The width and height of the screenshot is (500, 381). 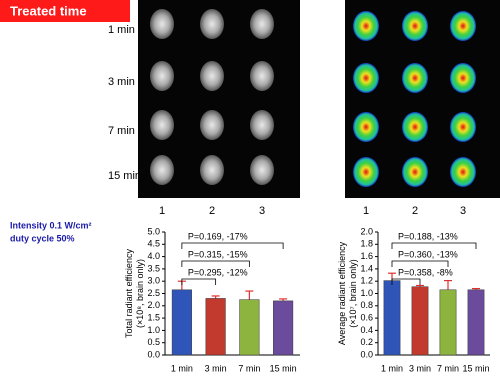 What do you see at coordinates (153, 256) in the screenshot?
I see `y-tick-label: 4.0` at bounding box center [153, 256].